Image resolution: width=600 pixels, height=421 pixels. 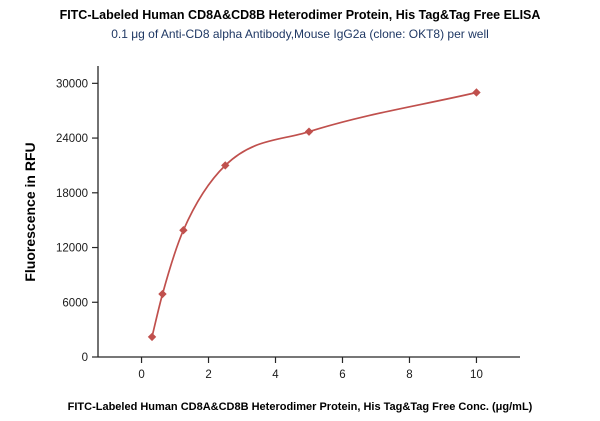 I want to click on y-tick-label: 24000, so click(x=72, y=139).